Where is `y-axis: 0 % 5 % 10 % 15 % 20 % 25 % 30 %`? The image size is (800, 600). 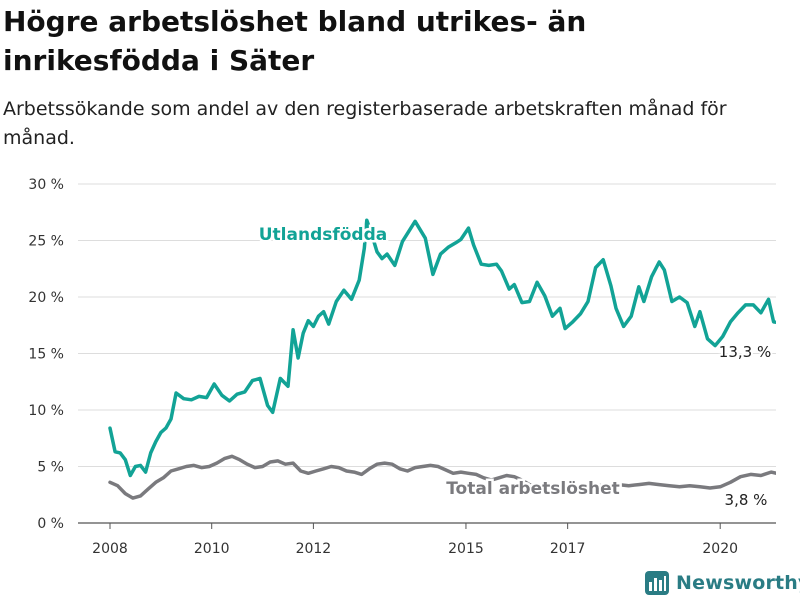
y-axis: 0 % 5 % 10 % 15 % 20 % 25 % 30 % is located at coordinates (46, 354).